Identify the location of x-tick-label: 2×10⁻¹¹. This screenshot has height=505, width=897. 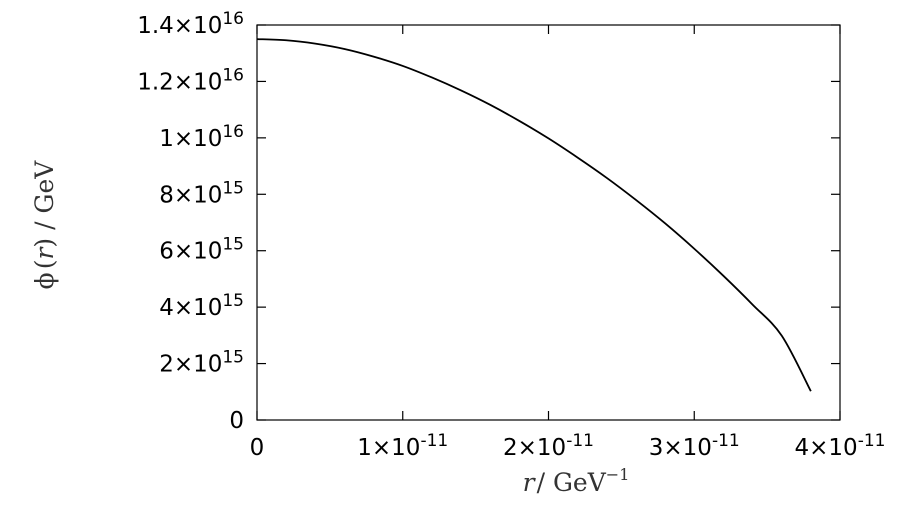
(548, 446).